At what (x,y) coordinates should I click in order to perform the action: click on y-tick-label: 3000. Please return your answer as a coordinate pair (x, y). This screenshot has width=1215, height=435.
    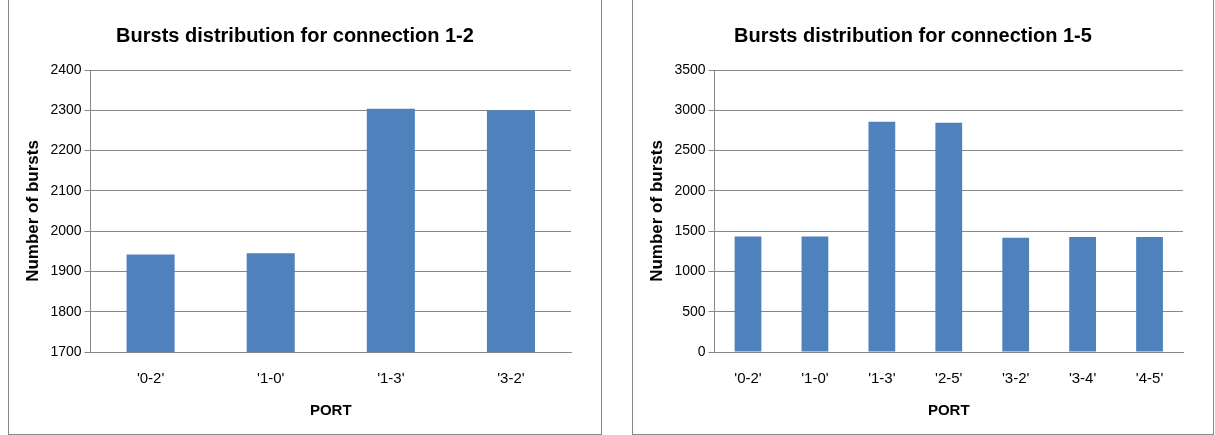
    Looking at the image, I should click on (690, 109).